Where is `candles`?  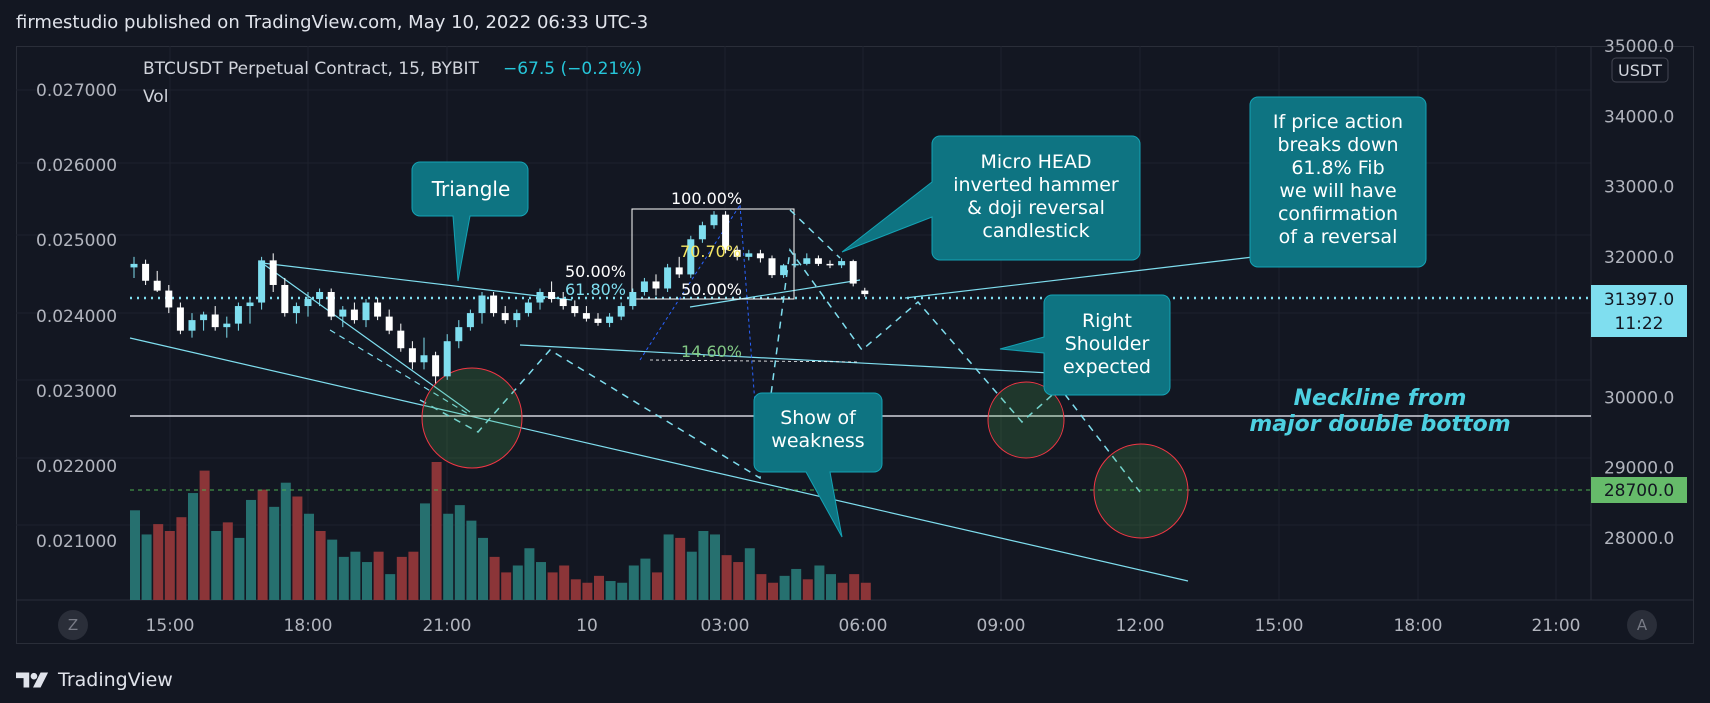
candles is located at coordinates (499, 297).